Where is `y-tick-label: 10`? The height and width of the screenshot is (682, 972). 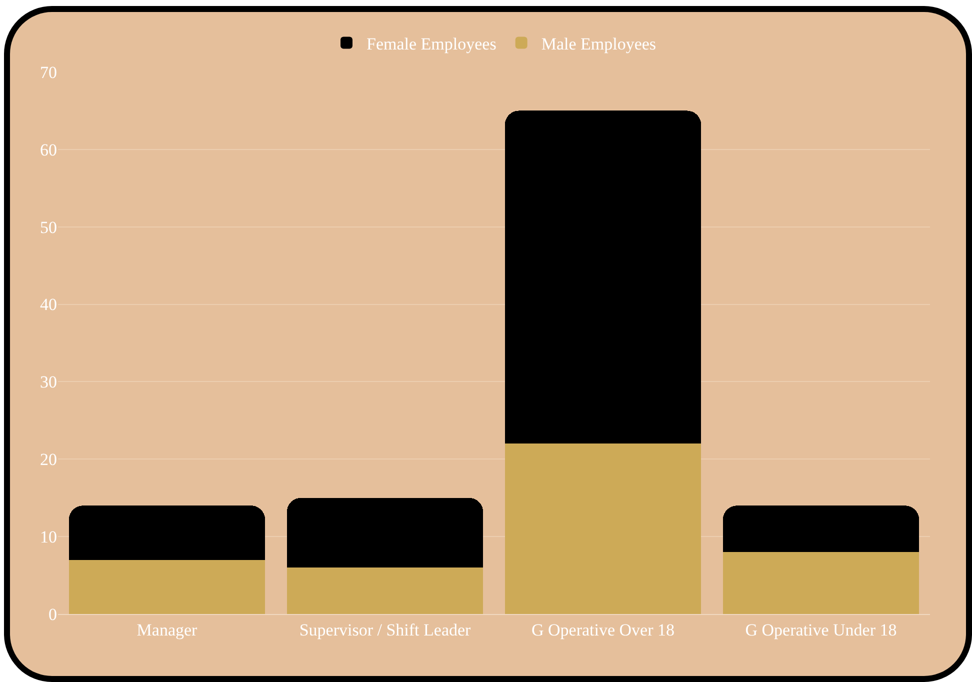
y-tick-label: 10 is located at coordinates (48, 537).